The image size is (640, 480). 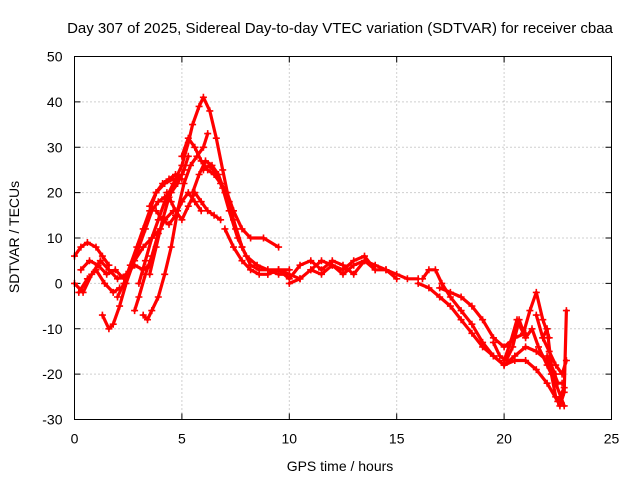 I want to click on y-tick-label: 40, so click(x=55, y=102).